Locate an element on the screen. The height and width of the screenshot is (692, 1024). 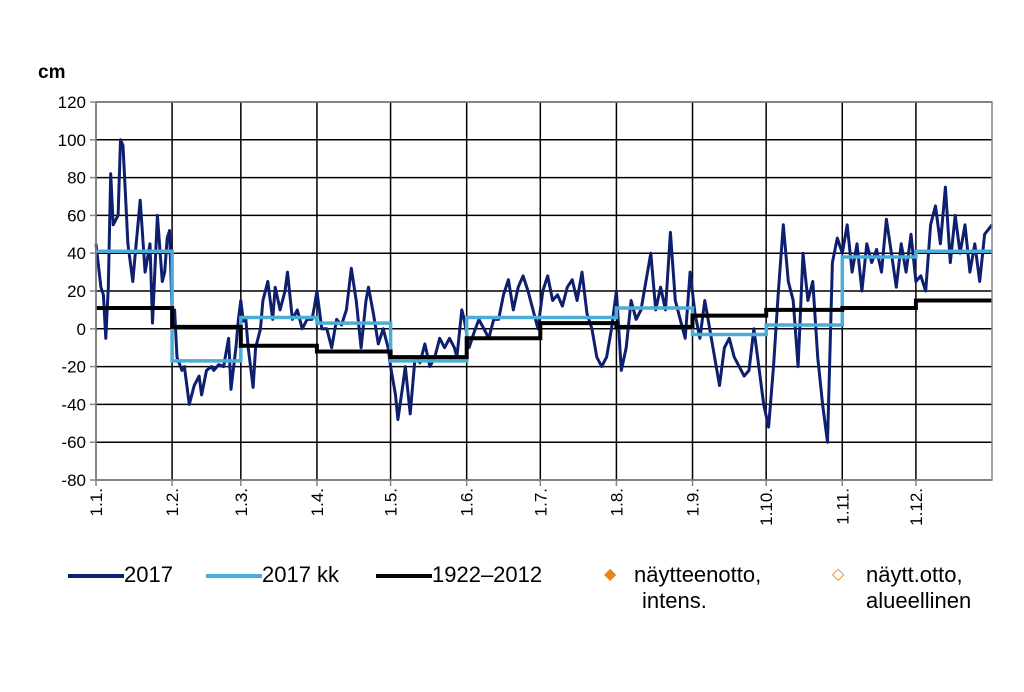
y-tick-label: -60 is located at coordinates (73, 442).